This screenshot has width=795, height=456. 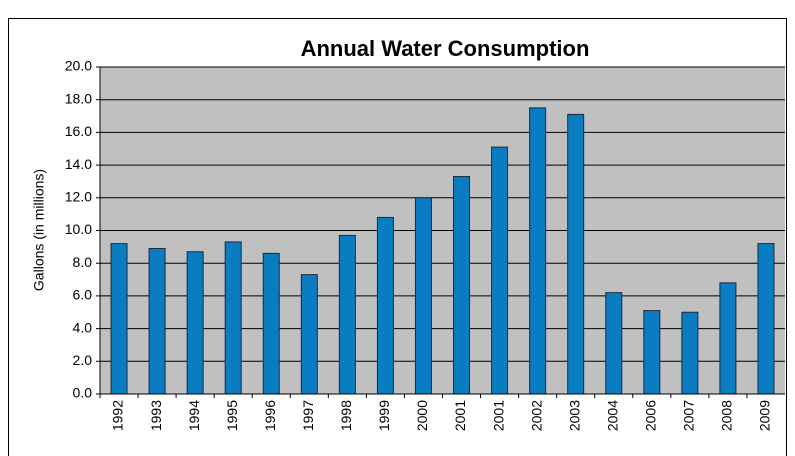 What do you see at coordinates (78, 98) in the screenshot?
I see `y-tick-label: 18.0` at bounding box center [78, 98].